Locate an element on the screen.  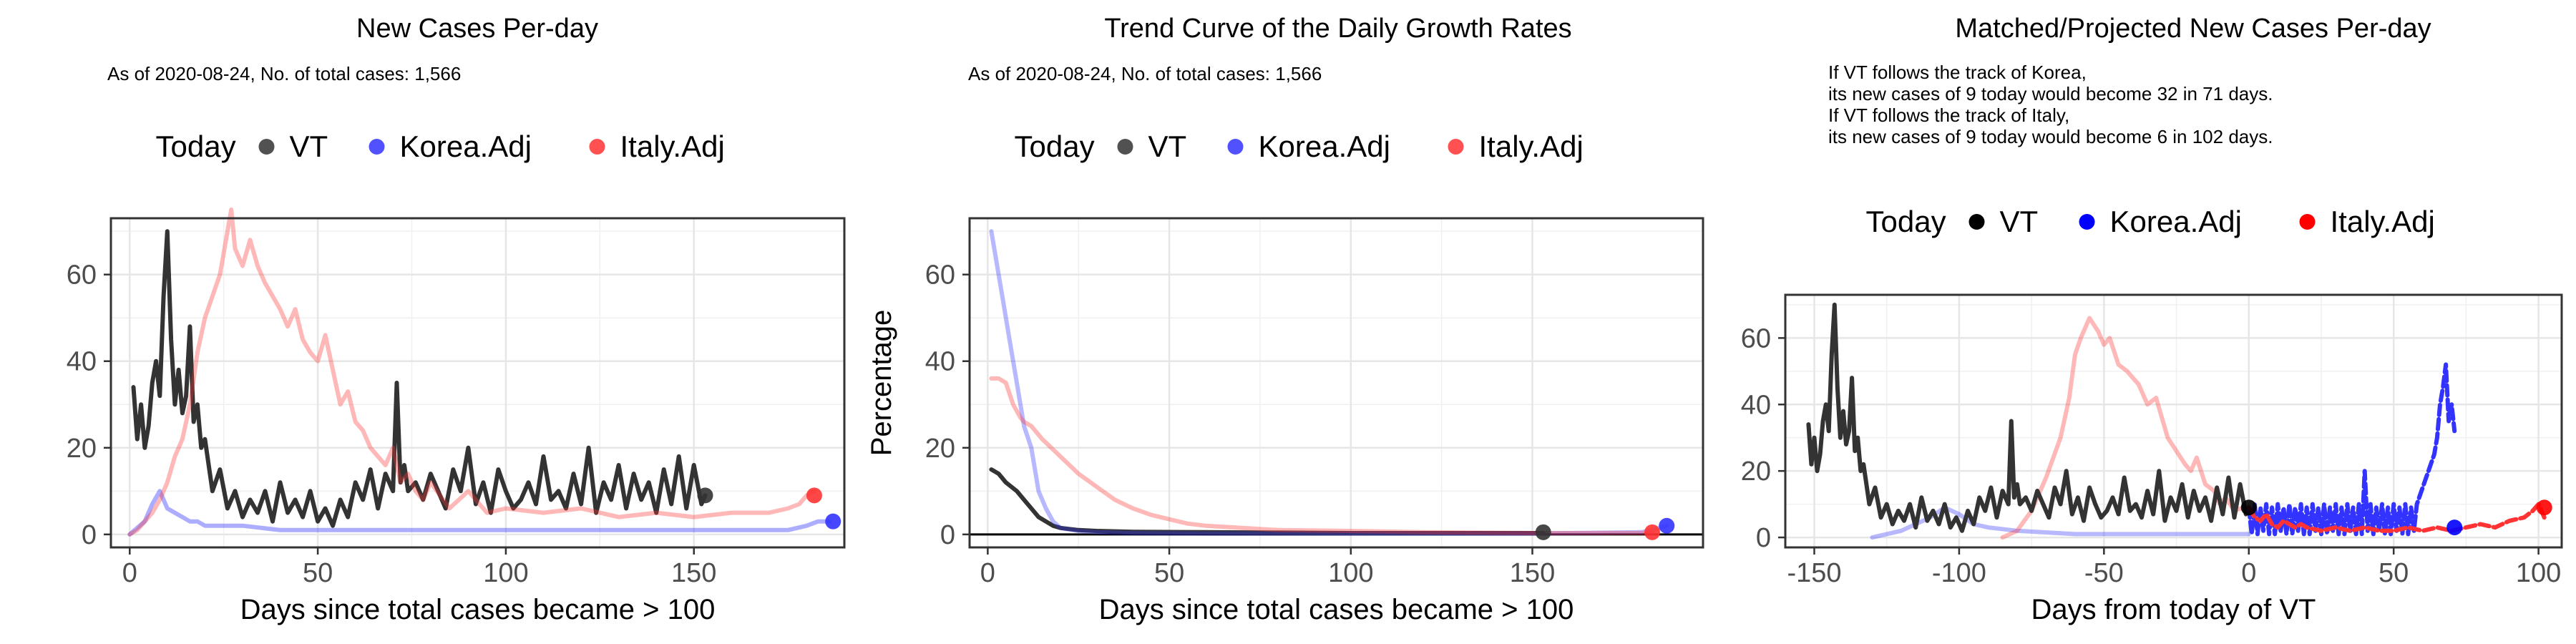
x-axis-label: Days from today of VT is located at coordinates (2173, 609).